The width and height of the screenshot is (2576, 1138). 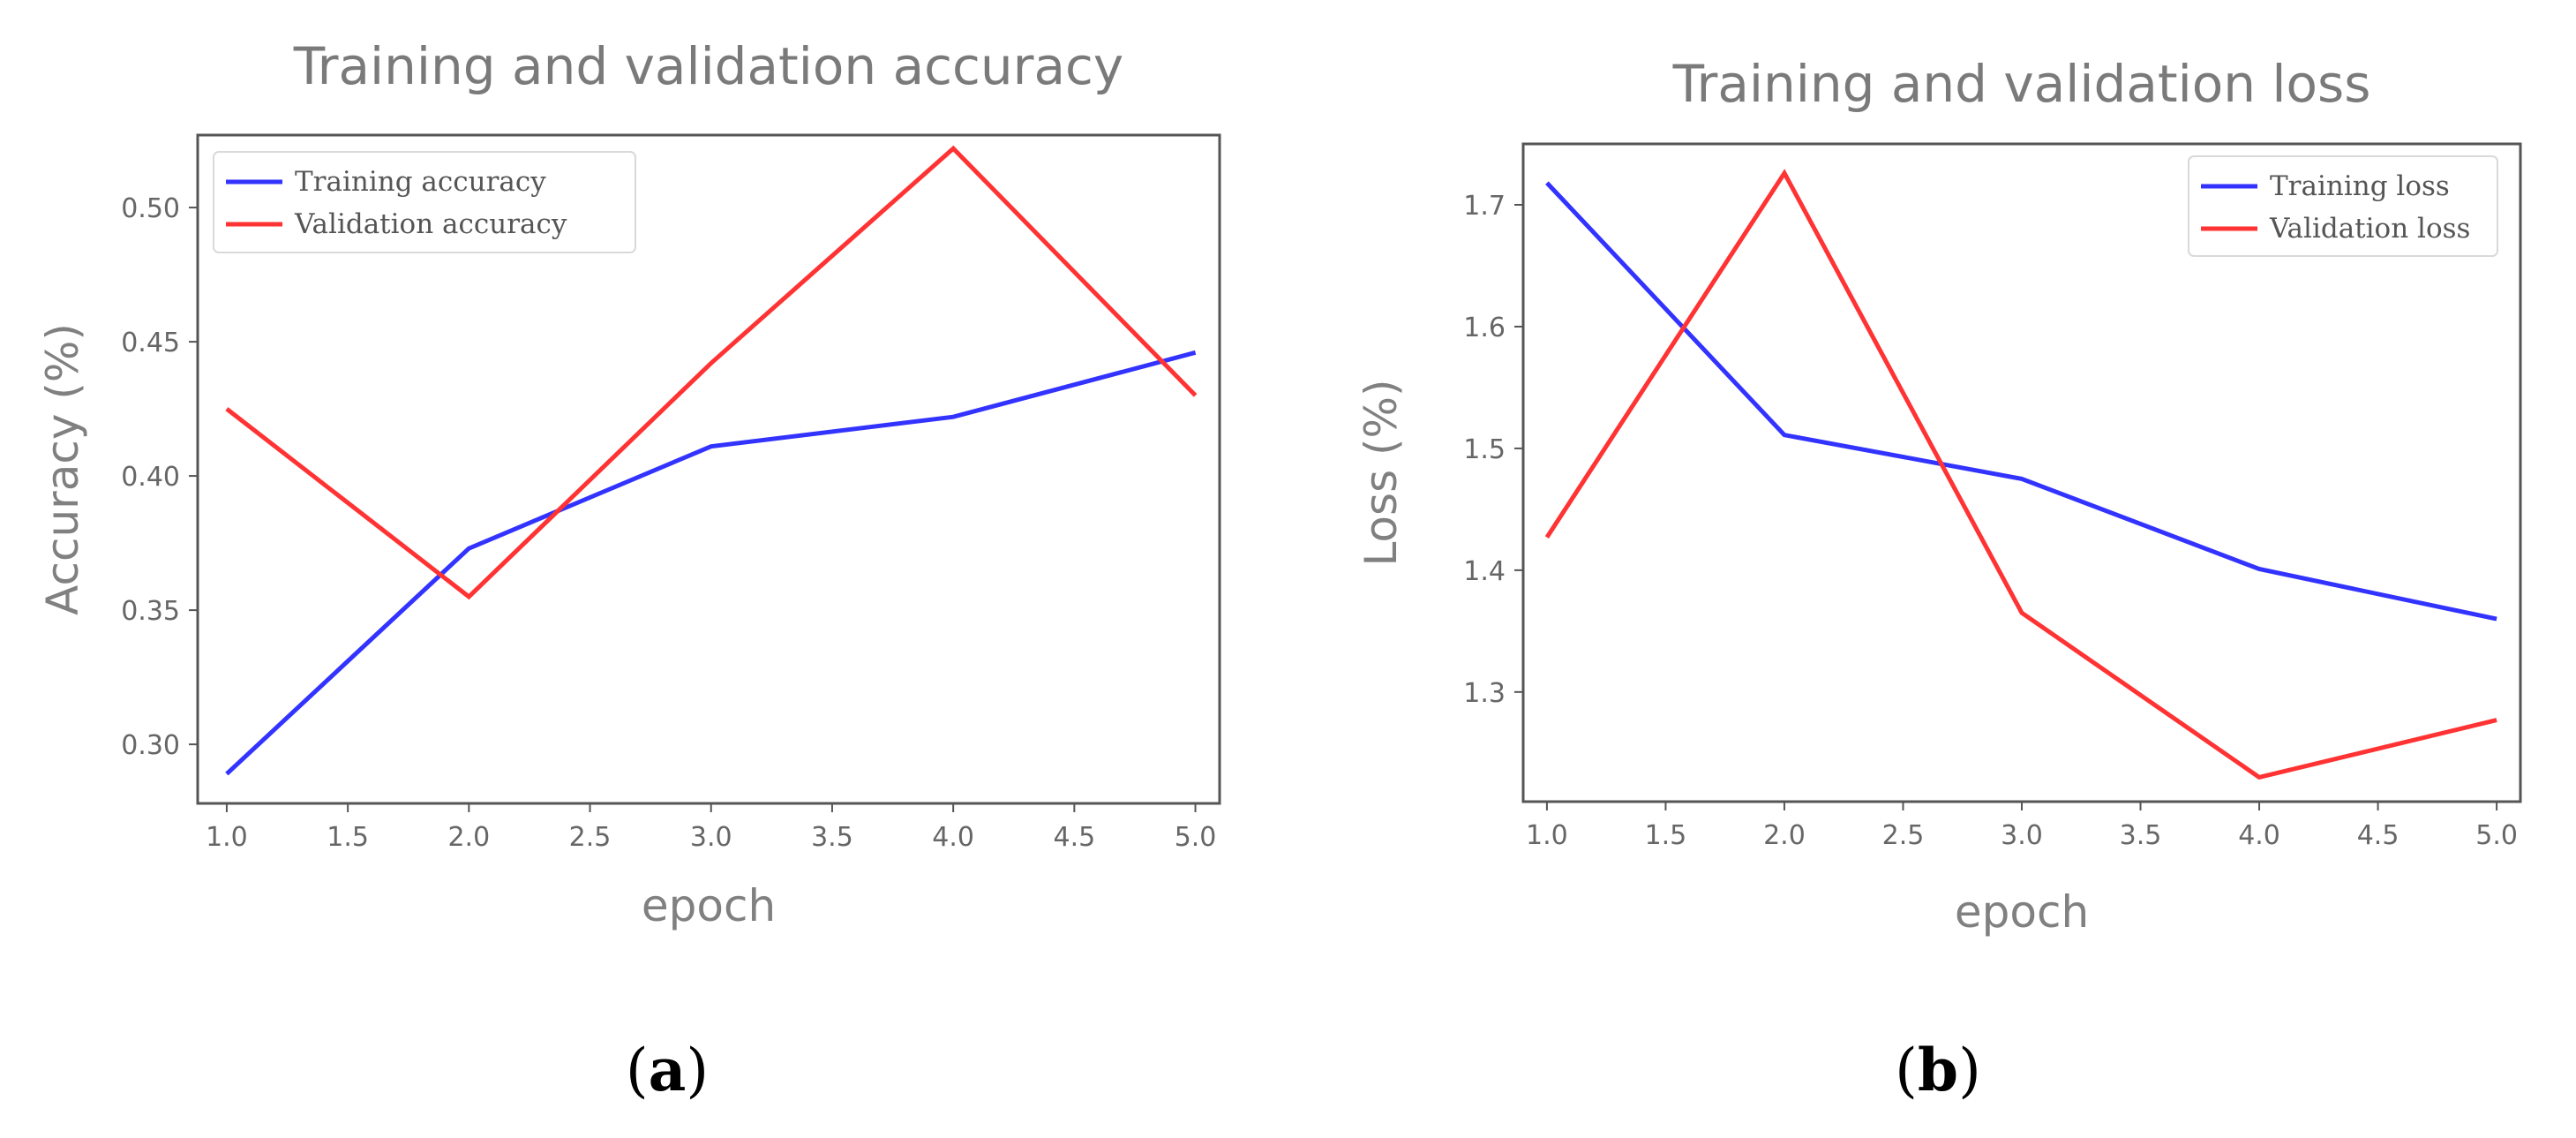 What do you see at coordinates (1484, 206) in the screenshot?
I see `y-tick-label: 1.7` at bounding box center [1484, 206].